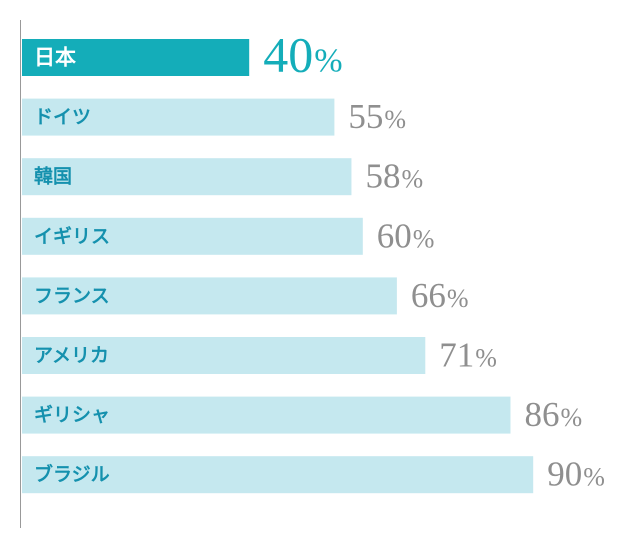 The width and height of the screenshot is (640, 550). I want to click on bar-label-3: イギリス, so click(72, 236).